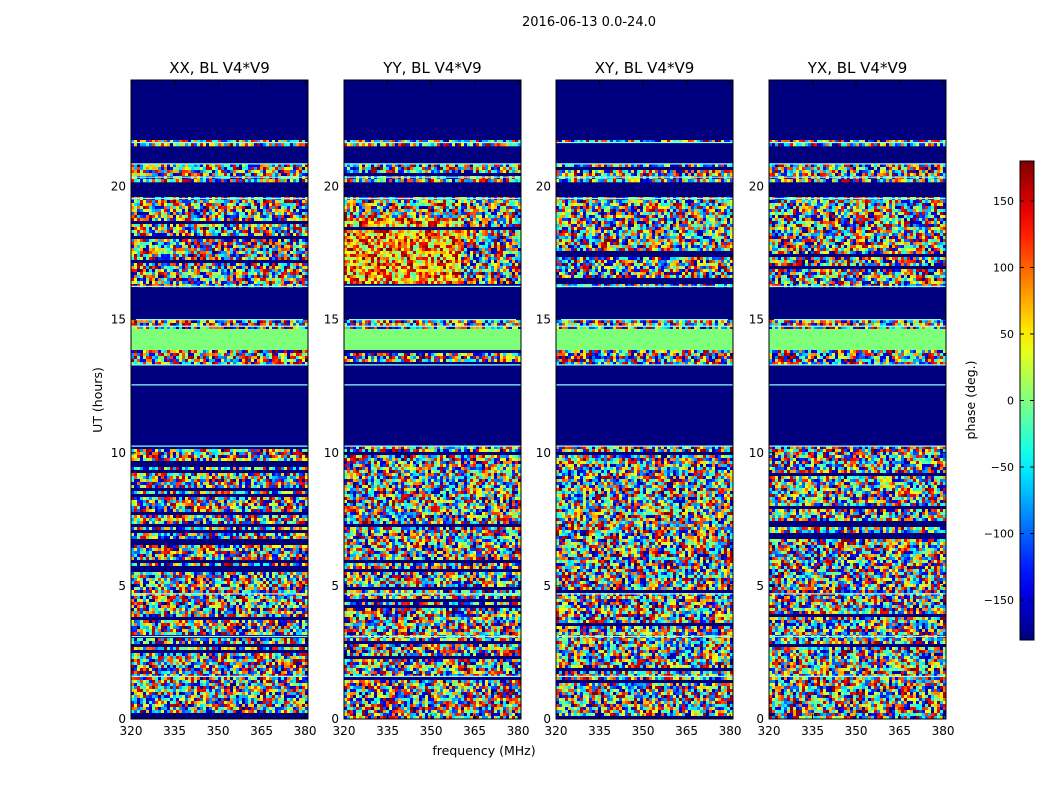  What do you see at coordinates (1002, 467) in the screenshot?
I see `colorbar-tick-label: −50` at bounding box center [1002, 467].